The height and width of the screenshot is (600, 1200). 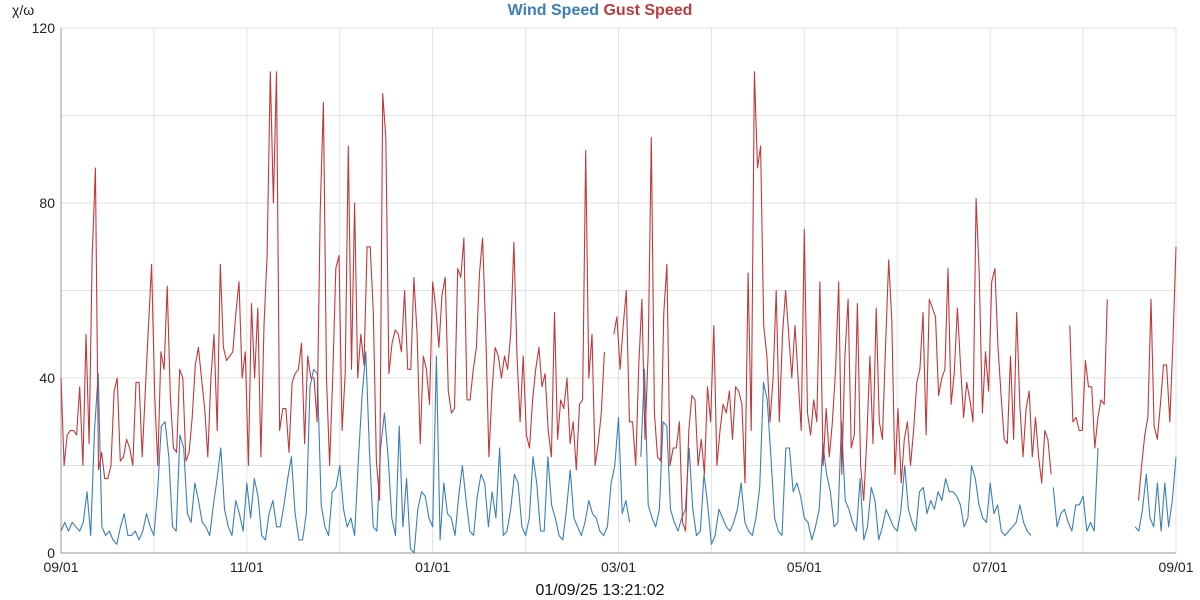 I want to click on y-tick-label: 0, so click(x=51, y=553).